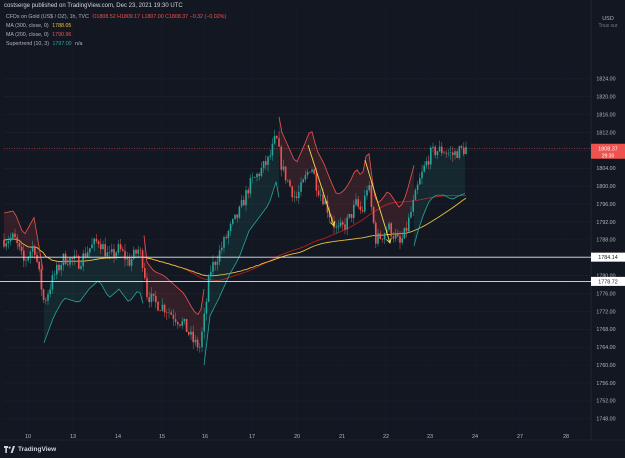 This screenshot has height=458, width=625. Describe the element at coordinates (430, 437) in the screenshot. I see `x-tick-label: 23` at that location.